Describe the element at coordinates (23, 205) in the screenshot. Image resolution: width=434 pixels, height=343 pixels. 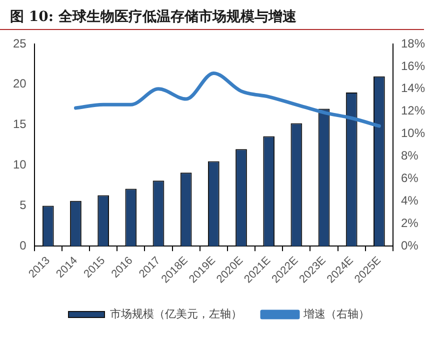
I see `y-tick-label: 5` at that location.